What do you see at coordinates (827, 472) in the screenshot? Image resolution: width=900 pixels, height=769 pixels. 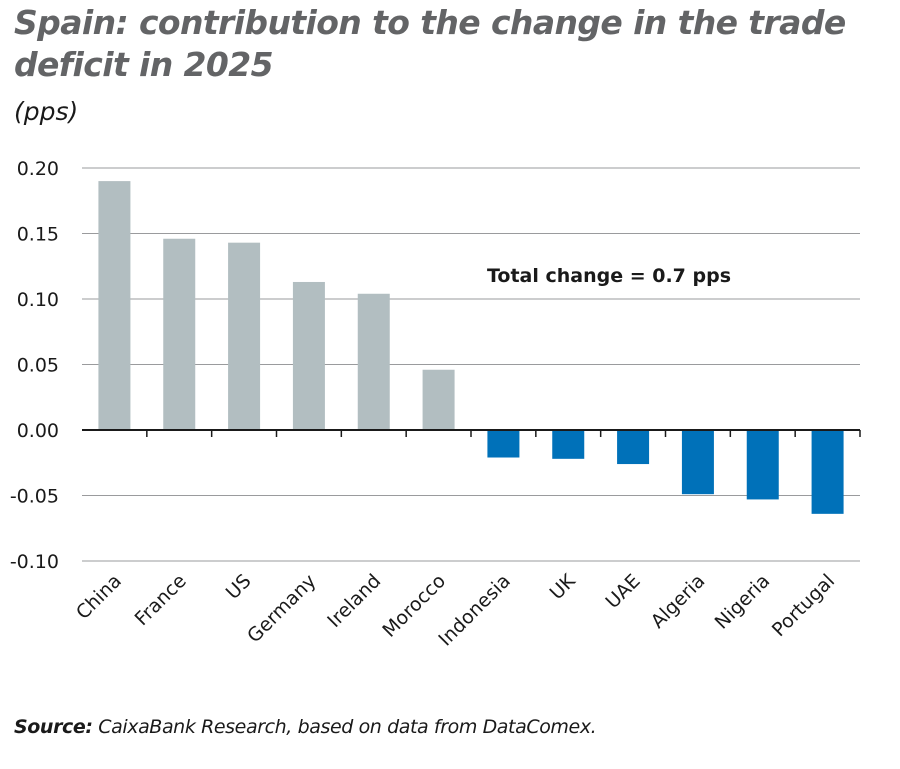 I see `bar-portugal` at bounding box center [827, 472].